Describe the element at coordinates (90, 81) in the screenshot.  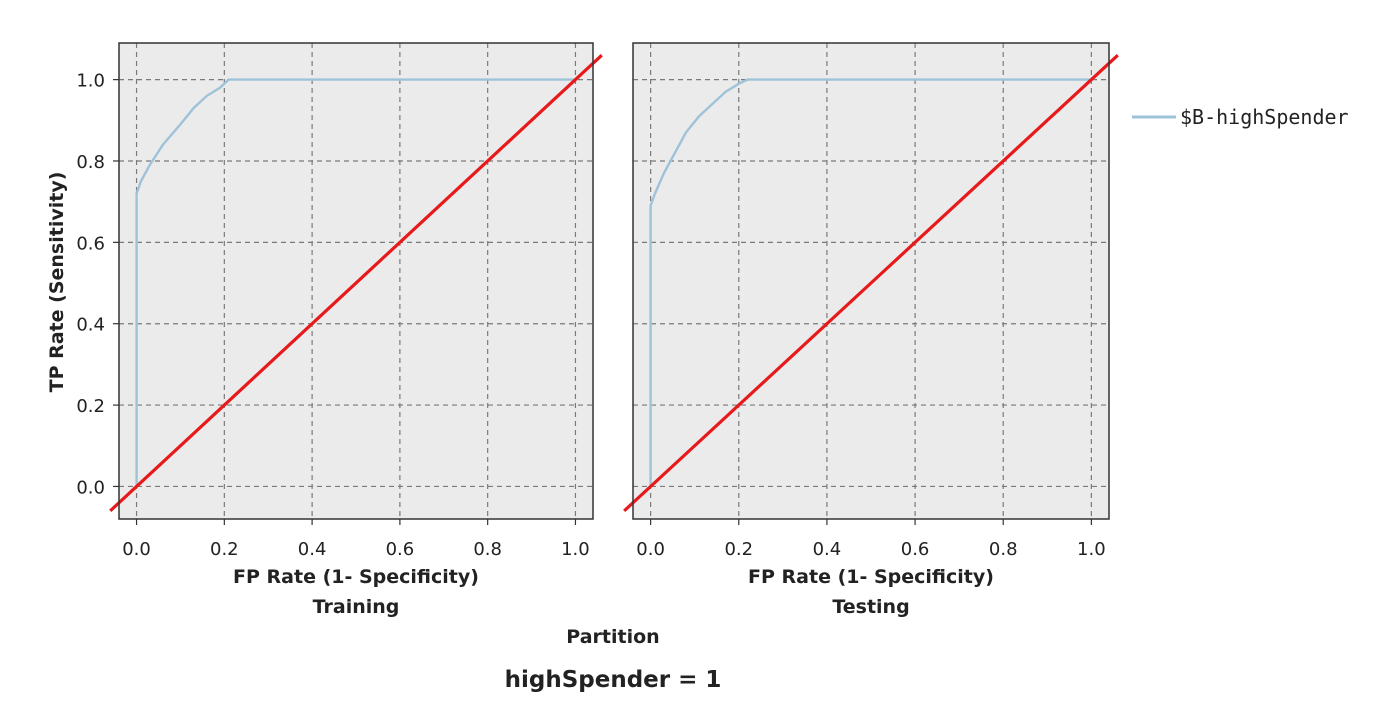
I see `y-tick-label: 1.0` at that location.